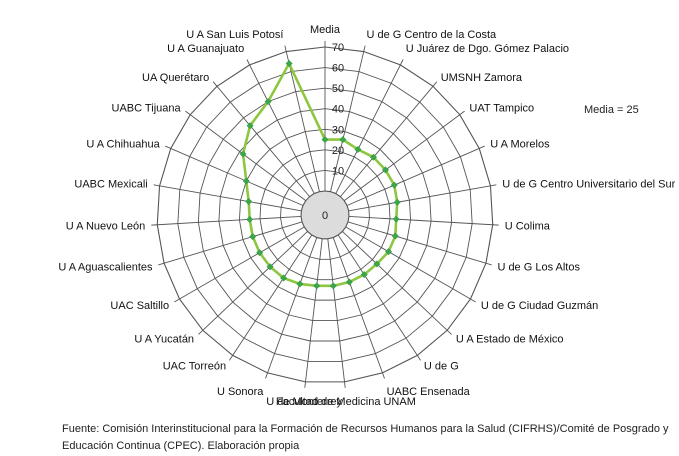 This screenshot has width=679, height=456. What do you see at coordinates (110, 185) in the screenshot?
I see `category-label: UABC Mexicali` at bounding box center [110, 185].